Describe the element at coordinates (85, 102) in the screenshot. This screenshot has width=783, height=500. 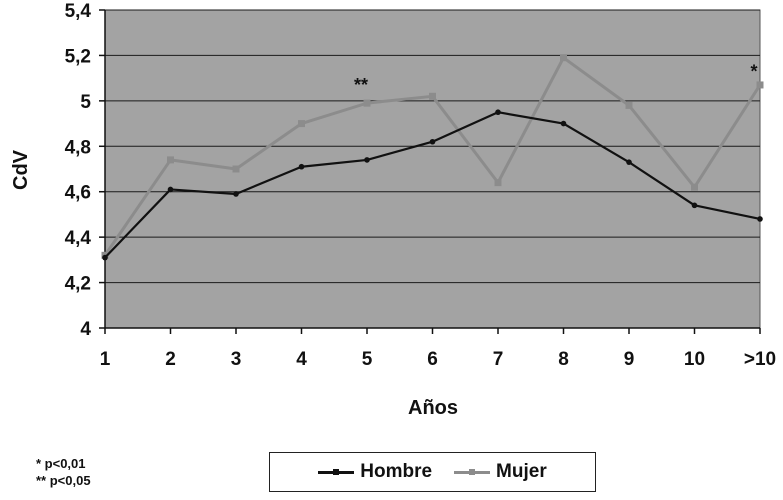
I see `y-tick-label: 5` at that location.